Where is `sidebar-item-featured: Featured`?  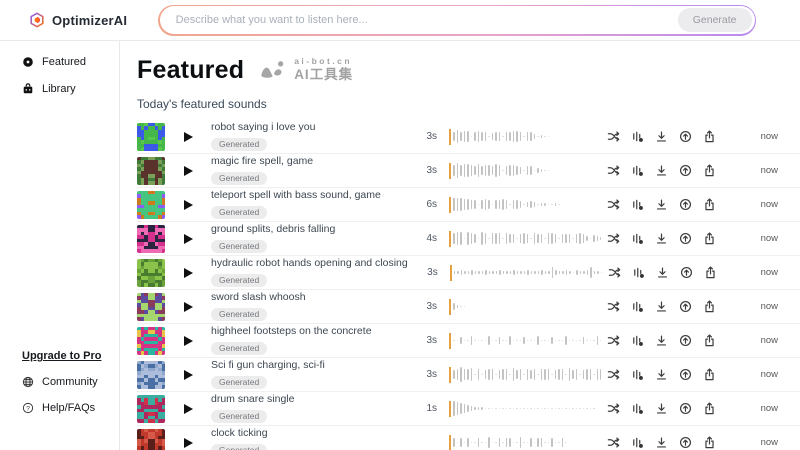 sidebar-item-featured: Featured is located at coordinates (70, 62).